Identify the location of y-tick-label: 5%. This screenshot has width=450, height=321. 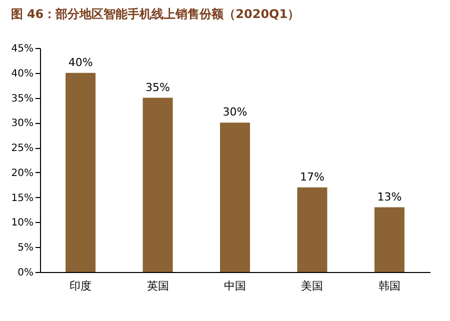
(26, 248).